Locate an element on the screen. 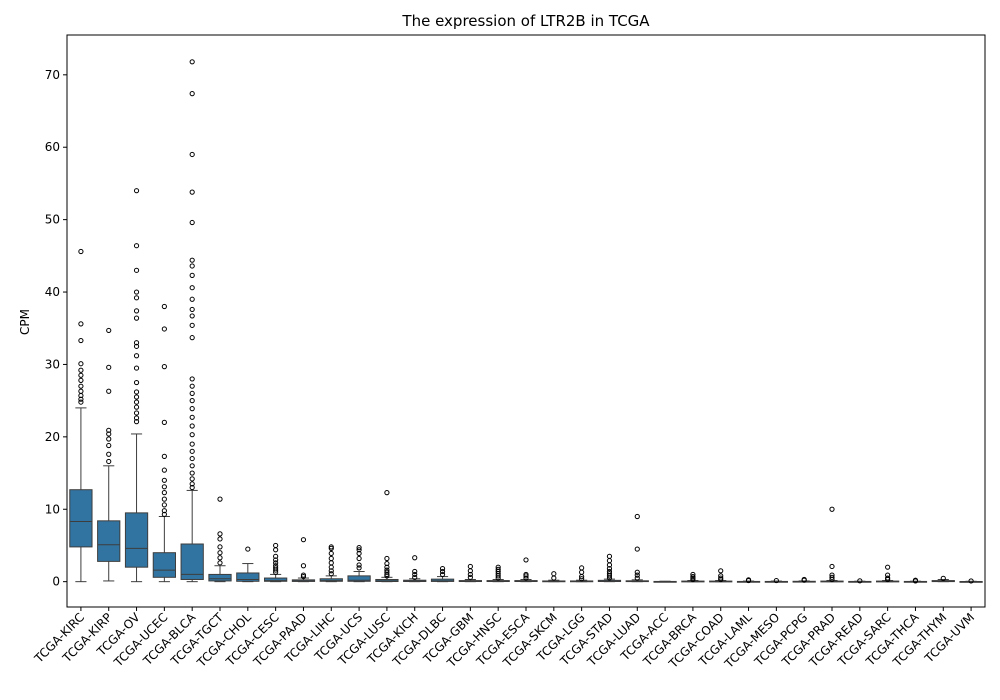 This screenshot has height=700, width=1000. y-tick-label: 40 is located at coordinates (52, 292).